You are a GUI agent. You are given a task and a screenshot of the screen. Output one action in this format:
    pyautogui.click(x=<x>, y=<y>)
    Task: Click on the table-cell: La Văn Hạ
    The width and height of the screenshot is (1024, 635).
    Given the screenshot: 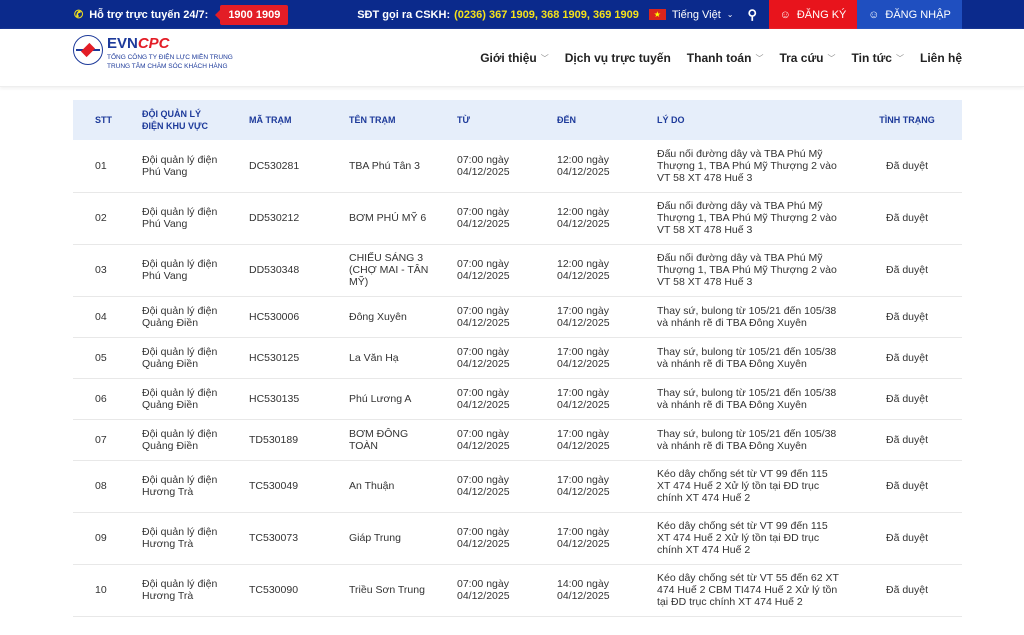 What is the action you would take?
    pyautogui.click(x=403, y=358)
    